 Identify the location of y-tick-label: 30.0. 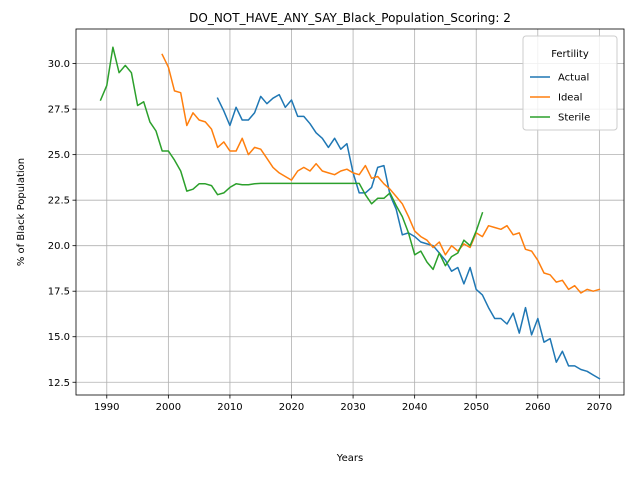
(59, 64).